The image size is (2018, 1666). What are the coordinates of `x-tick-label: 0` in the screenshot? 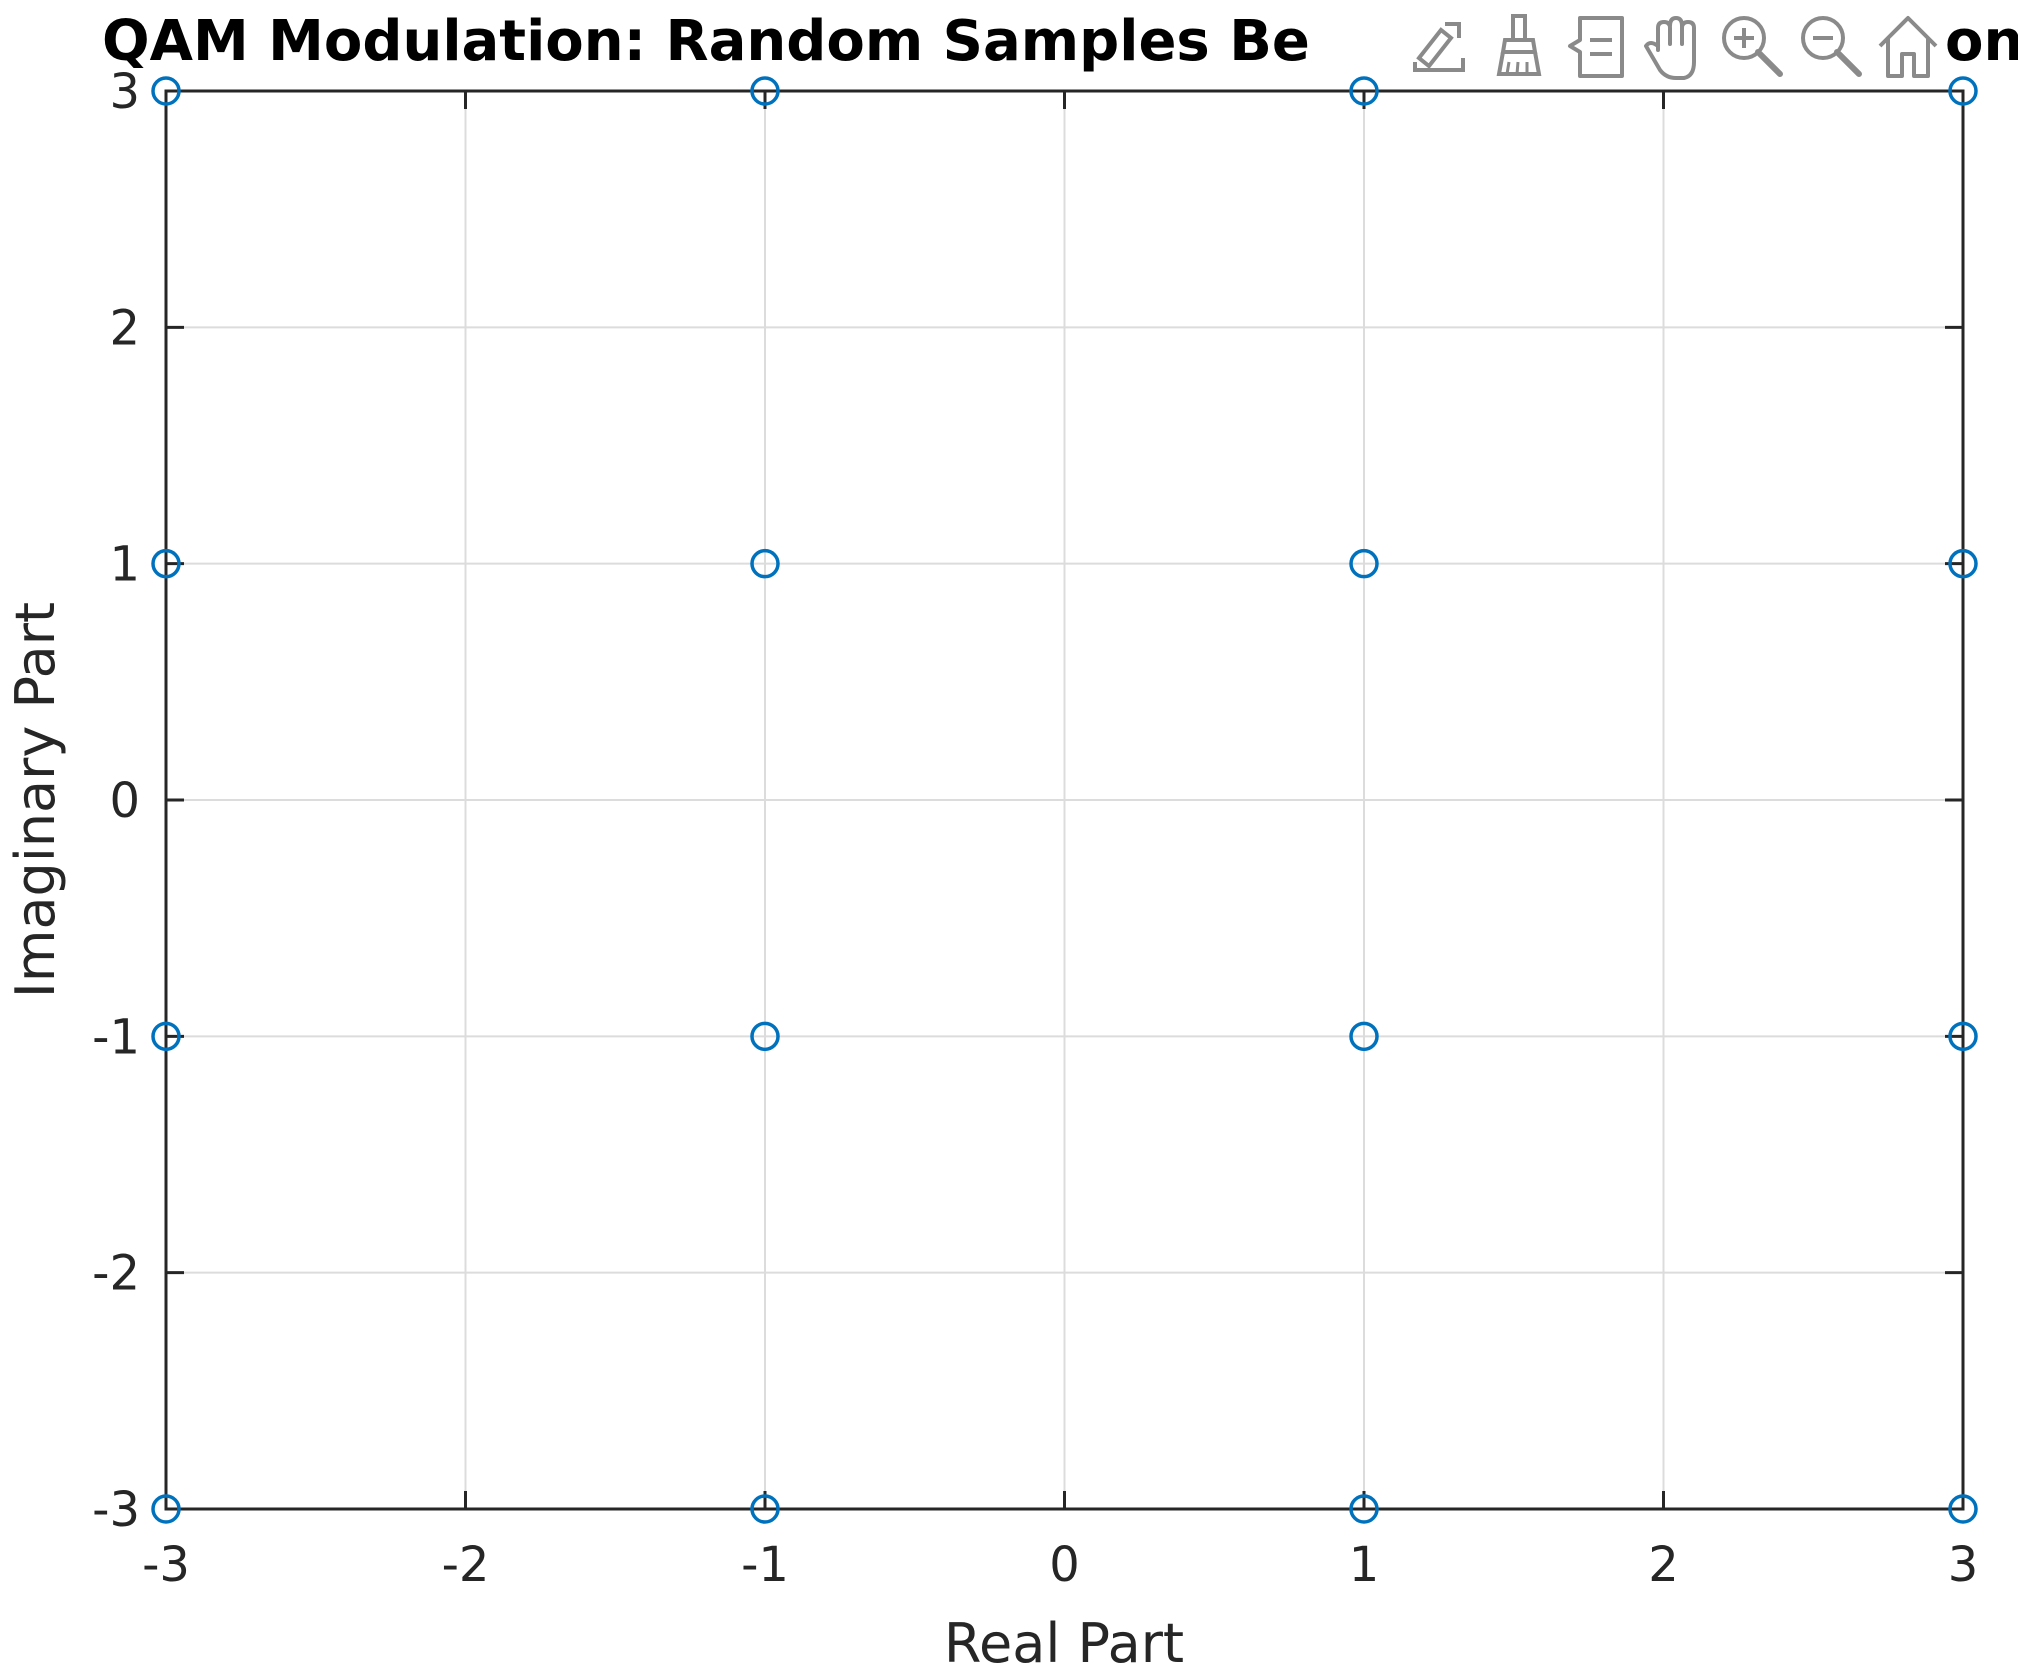 It's located at (1064, 1565).